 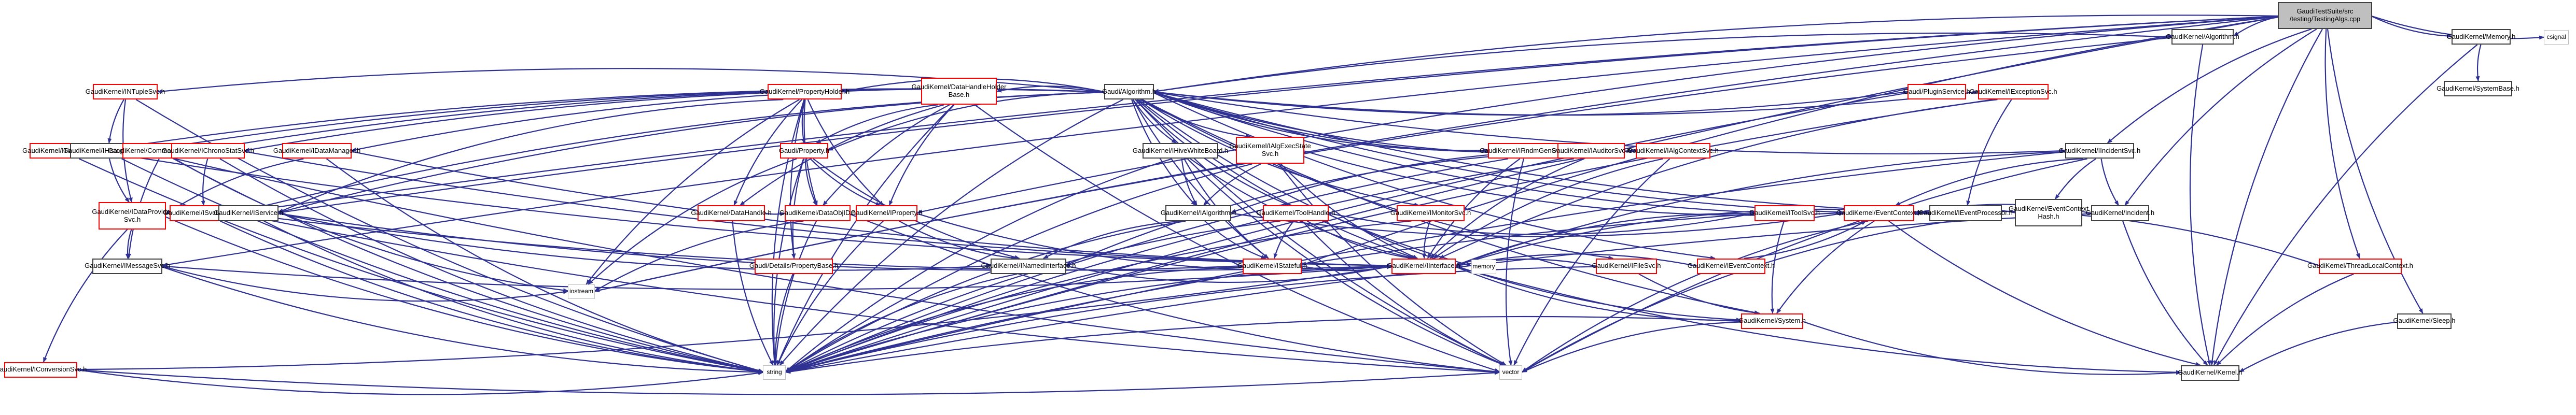 I want to click on graph-node-algorithm_h: GaudiKernel/Algorithm.h, so click(x=2202, y=37).